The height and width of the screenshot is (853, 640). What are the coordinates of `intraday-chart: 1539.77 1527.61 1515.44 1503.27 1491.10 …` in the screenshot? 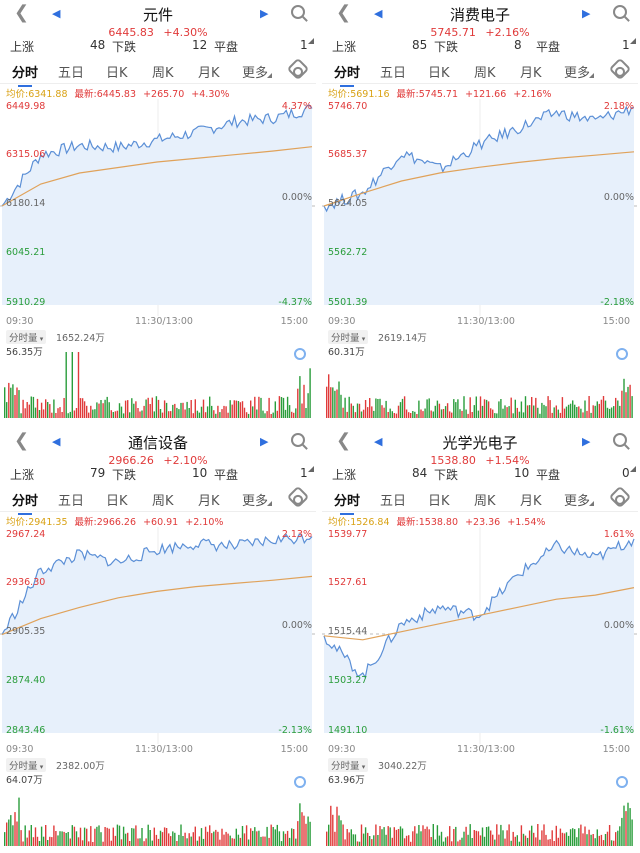 It's located at (480, 635).